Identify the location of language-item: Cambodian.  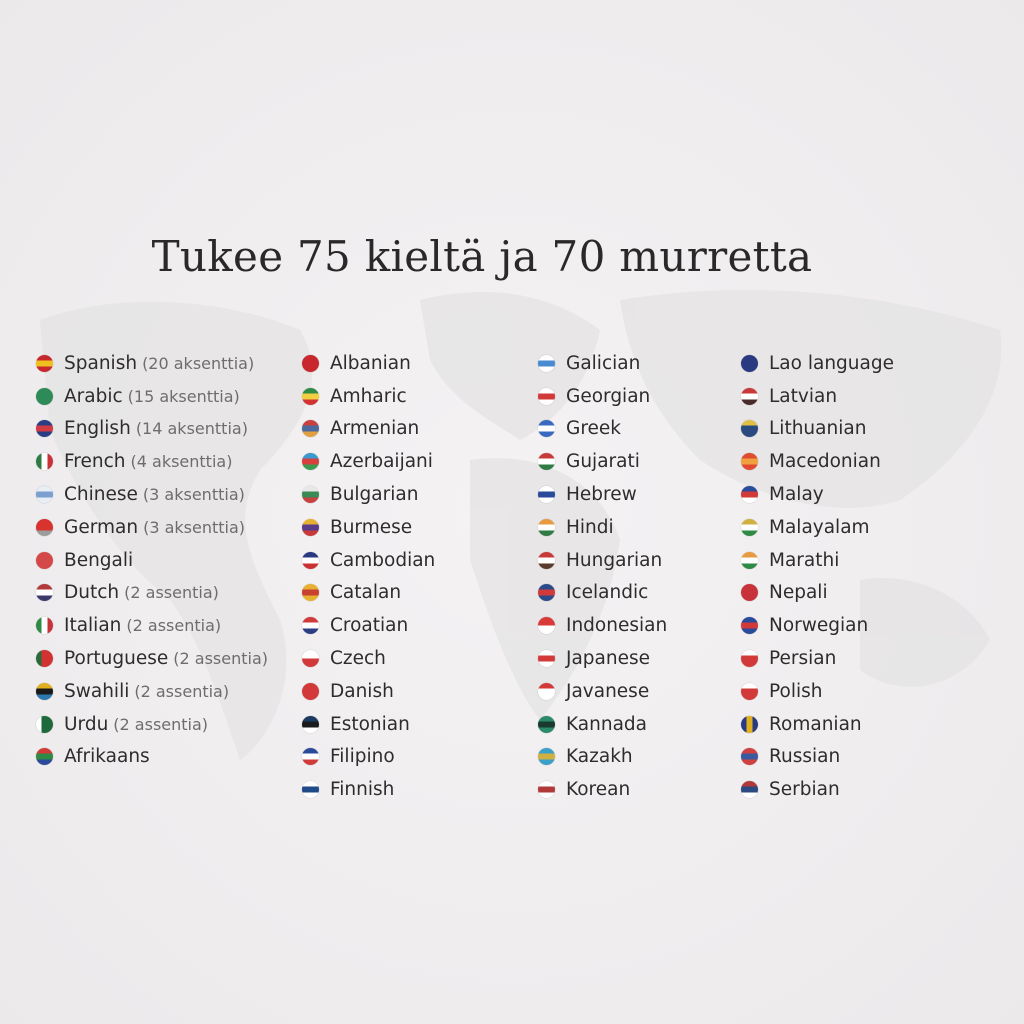
(368, 560).